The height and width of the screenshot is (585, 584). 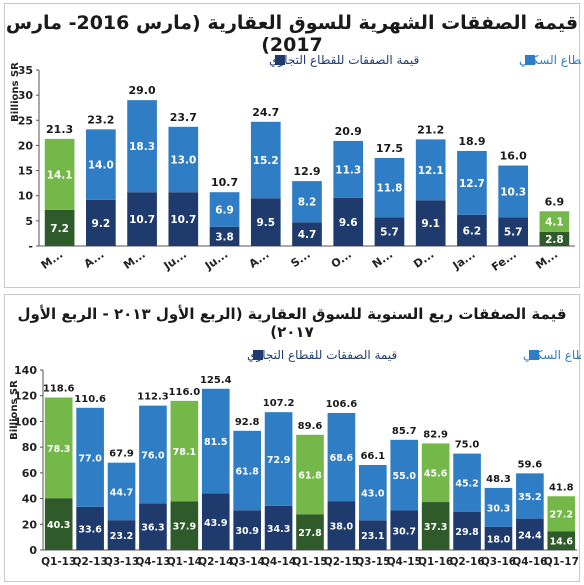 What do you see at coordinates (25, 120) in the screenshot?
I see `y-tick-label: 25` at bounding box center [25, 120].